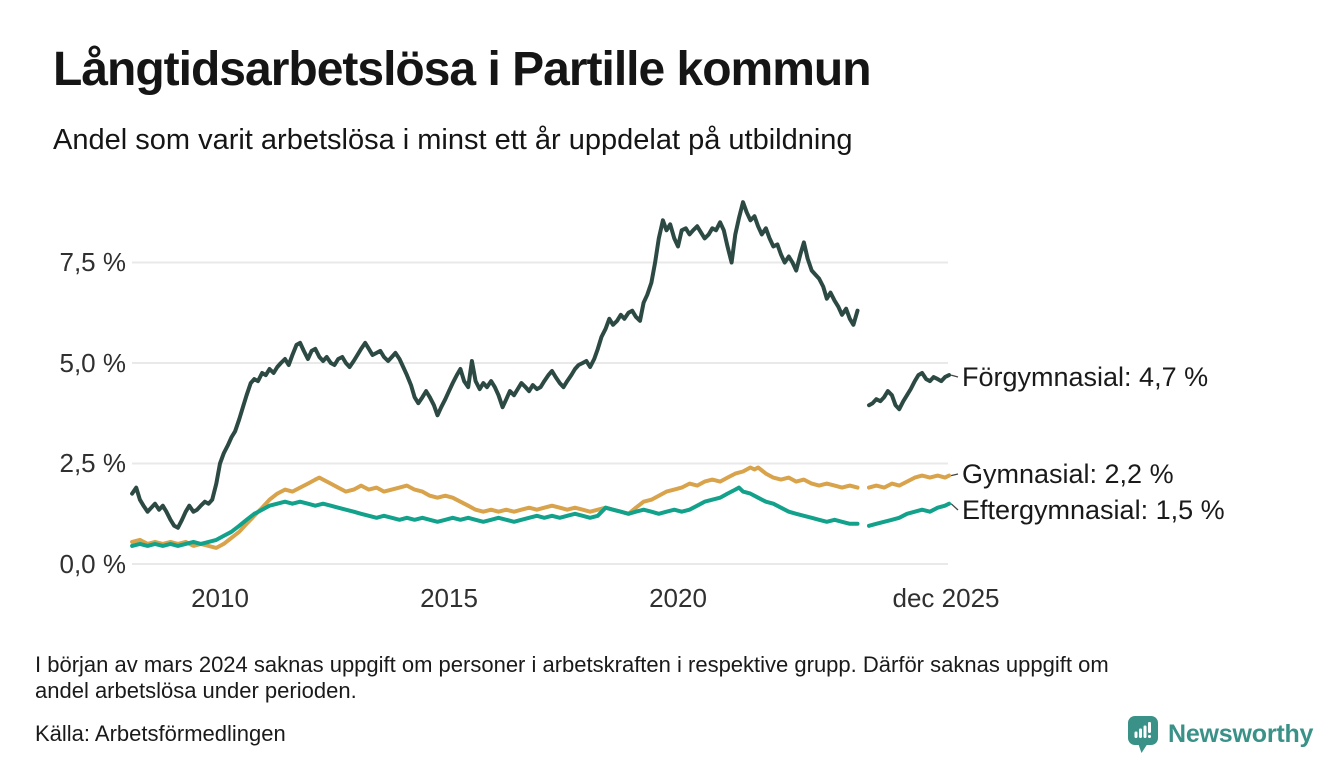 This screenshot has width=1340, height=780. Describe the element at coordinates (93, 564) in the screenshot. I see `y-axis-tick: 0,0 %` at that location.